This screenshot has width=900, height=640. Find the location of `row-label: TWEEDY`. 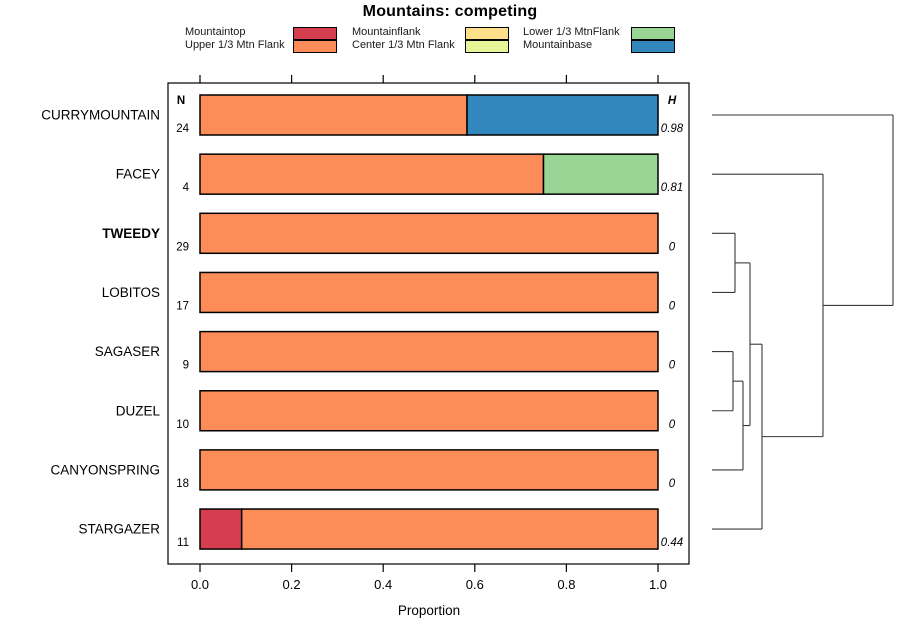

row-label: TWEEDY is located at coordinates (131, 233).